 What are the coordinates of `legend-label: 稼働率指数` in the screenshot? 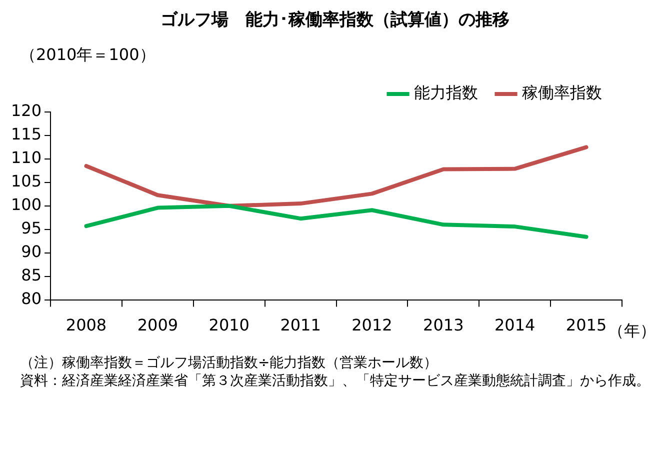 It's located at (562, 92).